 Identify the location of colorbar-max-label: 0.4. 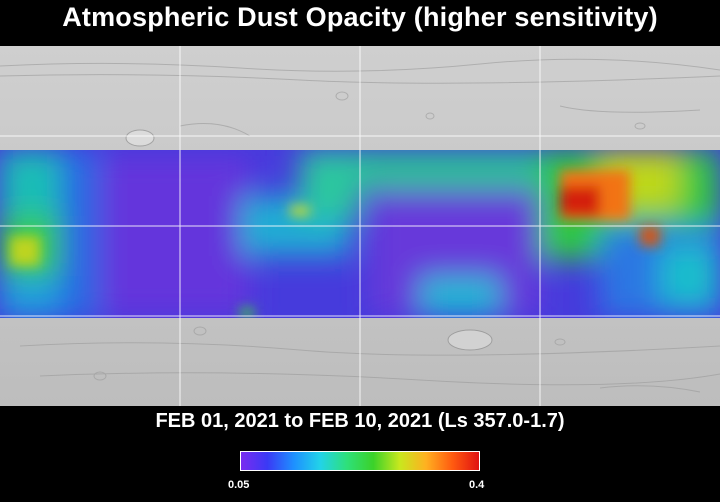
(477, 485).